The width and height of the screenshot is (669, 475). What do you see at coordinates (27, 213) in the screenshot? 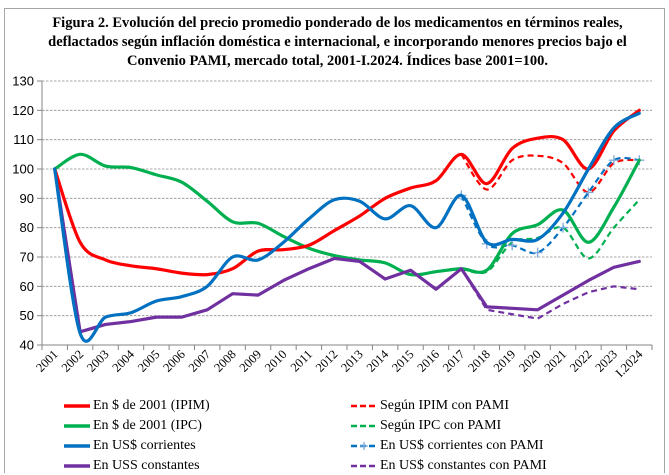
I see `y-axis: 40 50 60 70 80 90 100 110 120 130` at bounding box center [27, 213].